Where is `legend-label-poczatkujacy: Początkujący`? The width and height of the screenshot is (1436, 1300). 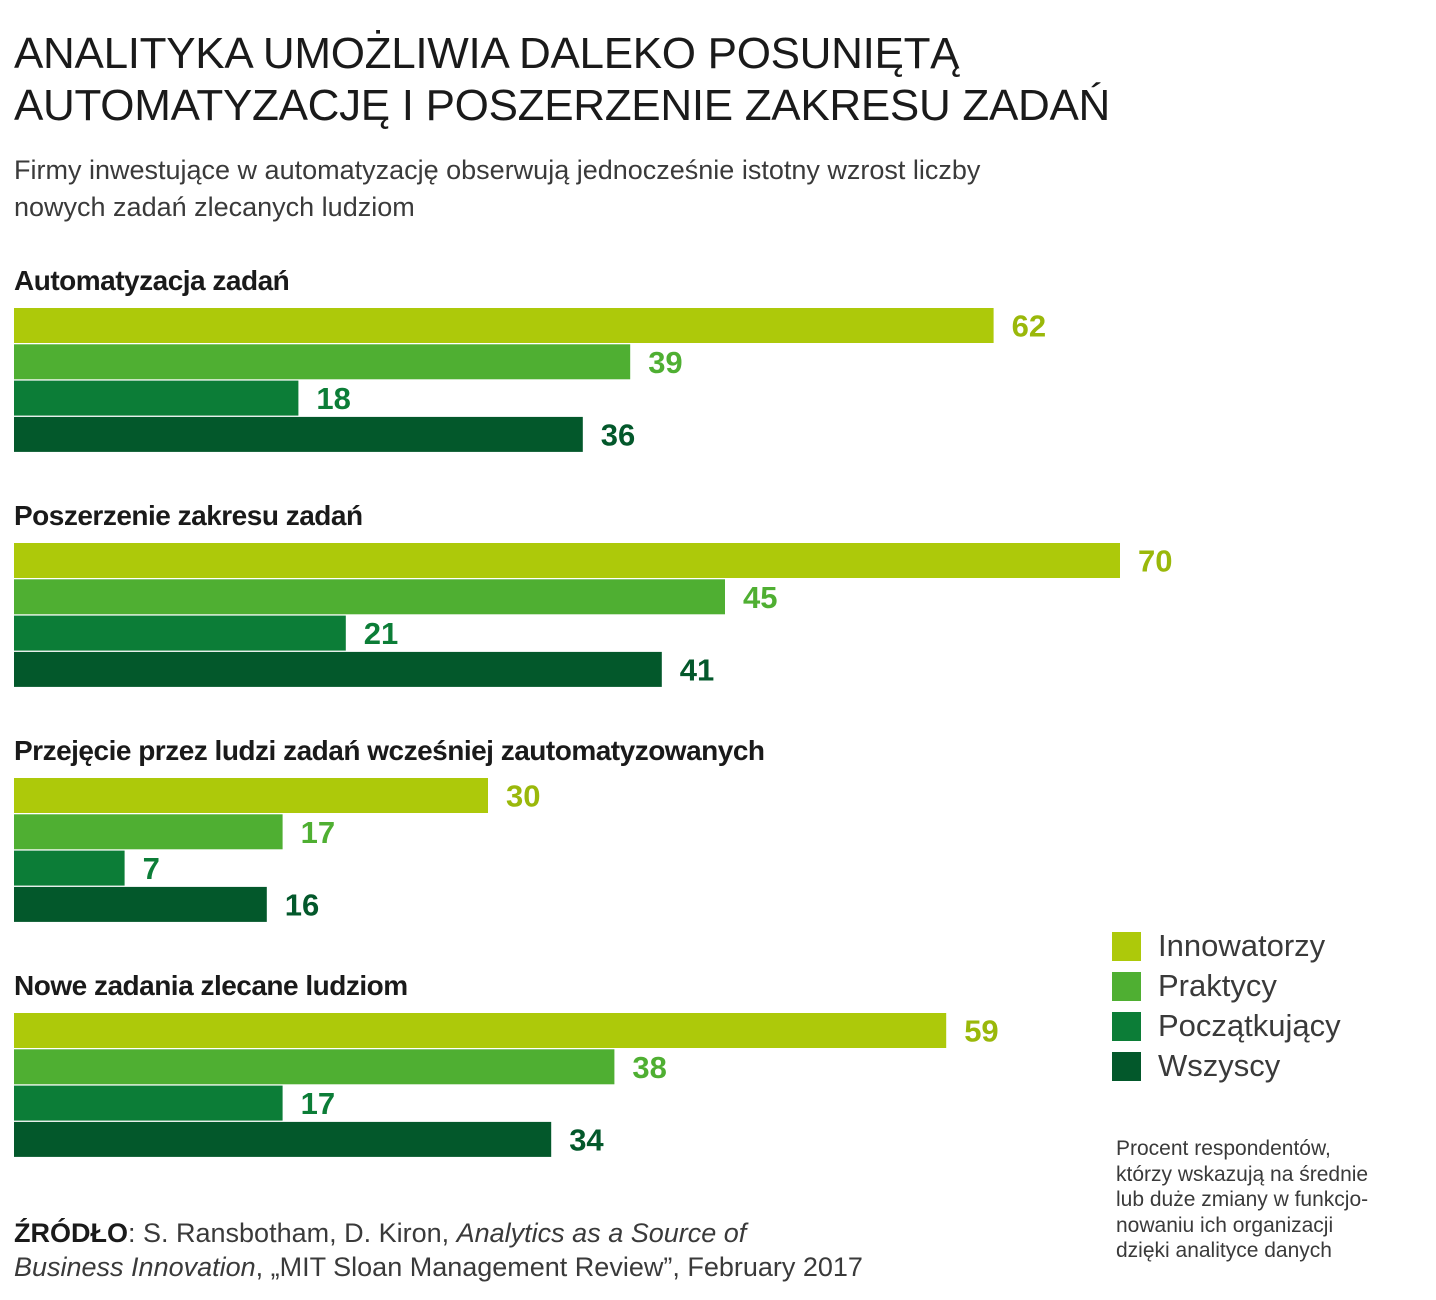
legend-label-poczatkujacy: Początkujący is located at coordinates (1249, 1025).